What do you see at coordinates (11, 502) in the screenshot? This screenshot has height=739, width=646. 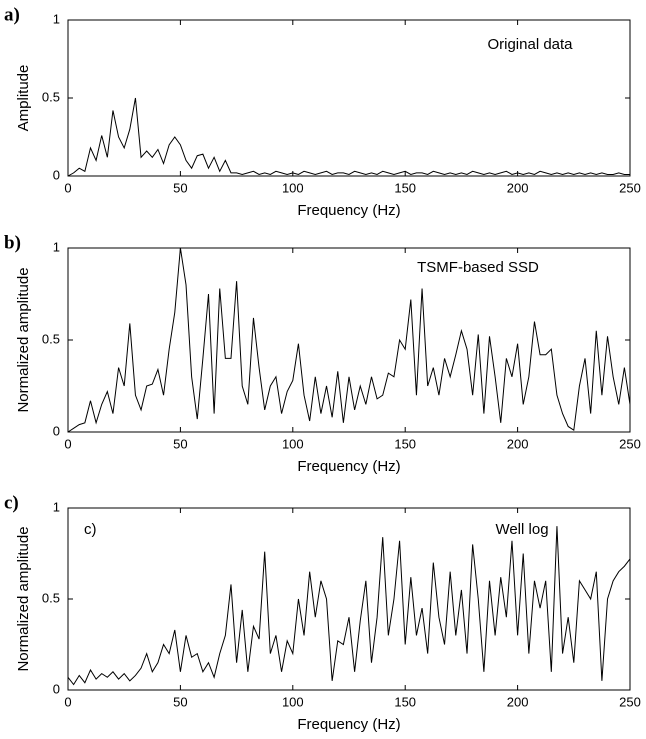 I see `panel-label: c)` at bounding box center [11, 502].